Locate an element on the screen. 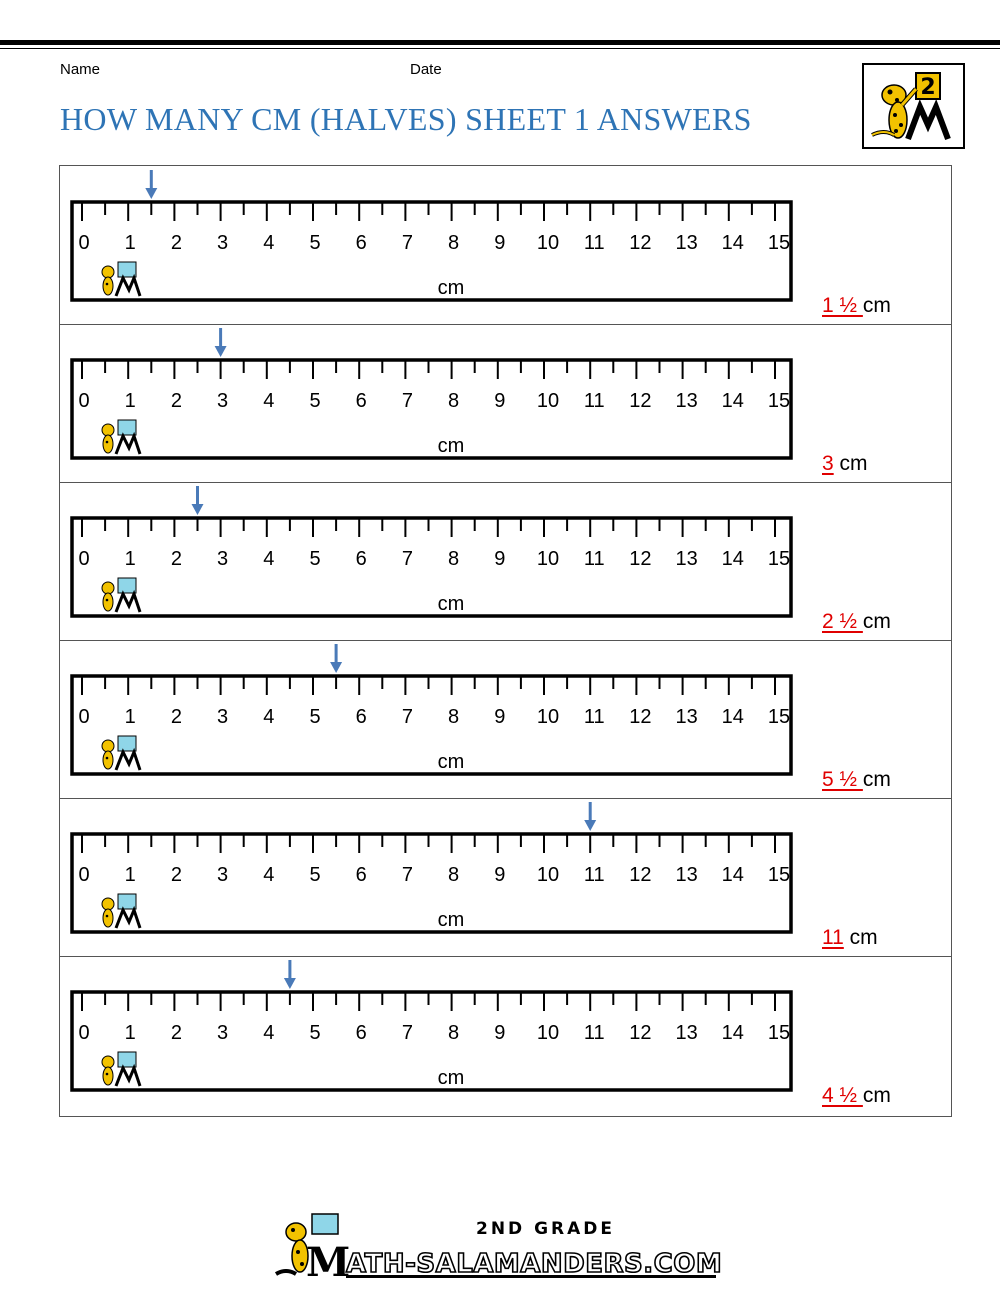 The height and width of the screenshot is (1294, 1000). answer-value: 1 ½ is located at coordinates (842, 305).